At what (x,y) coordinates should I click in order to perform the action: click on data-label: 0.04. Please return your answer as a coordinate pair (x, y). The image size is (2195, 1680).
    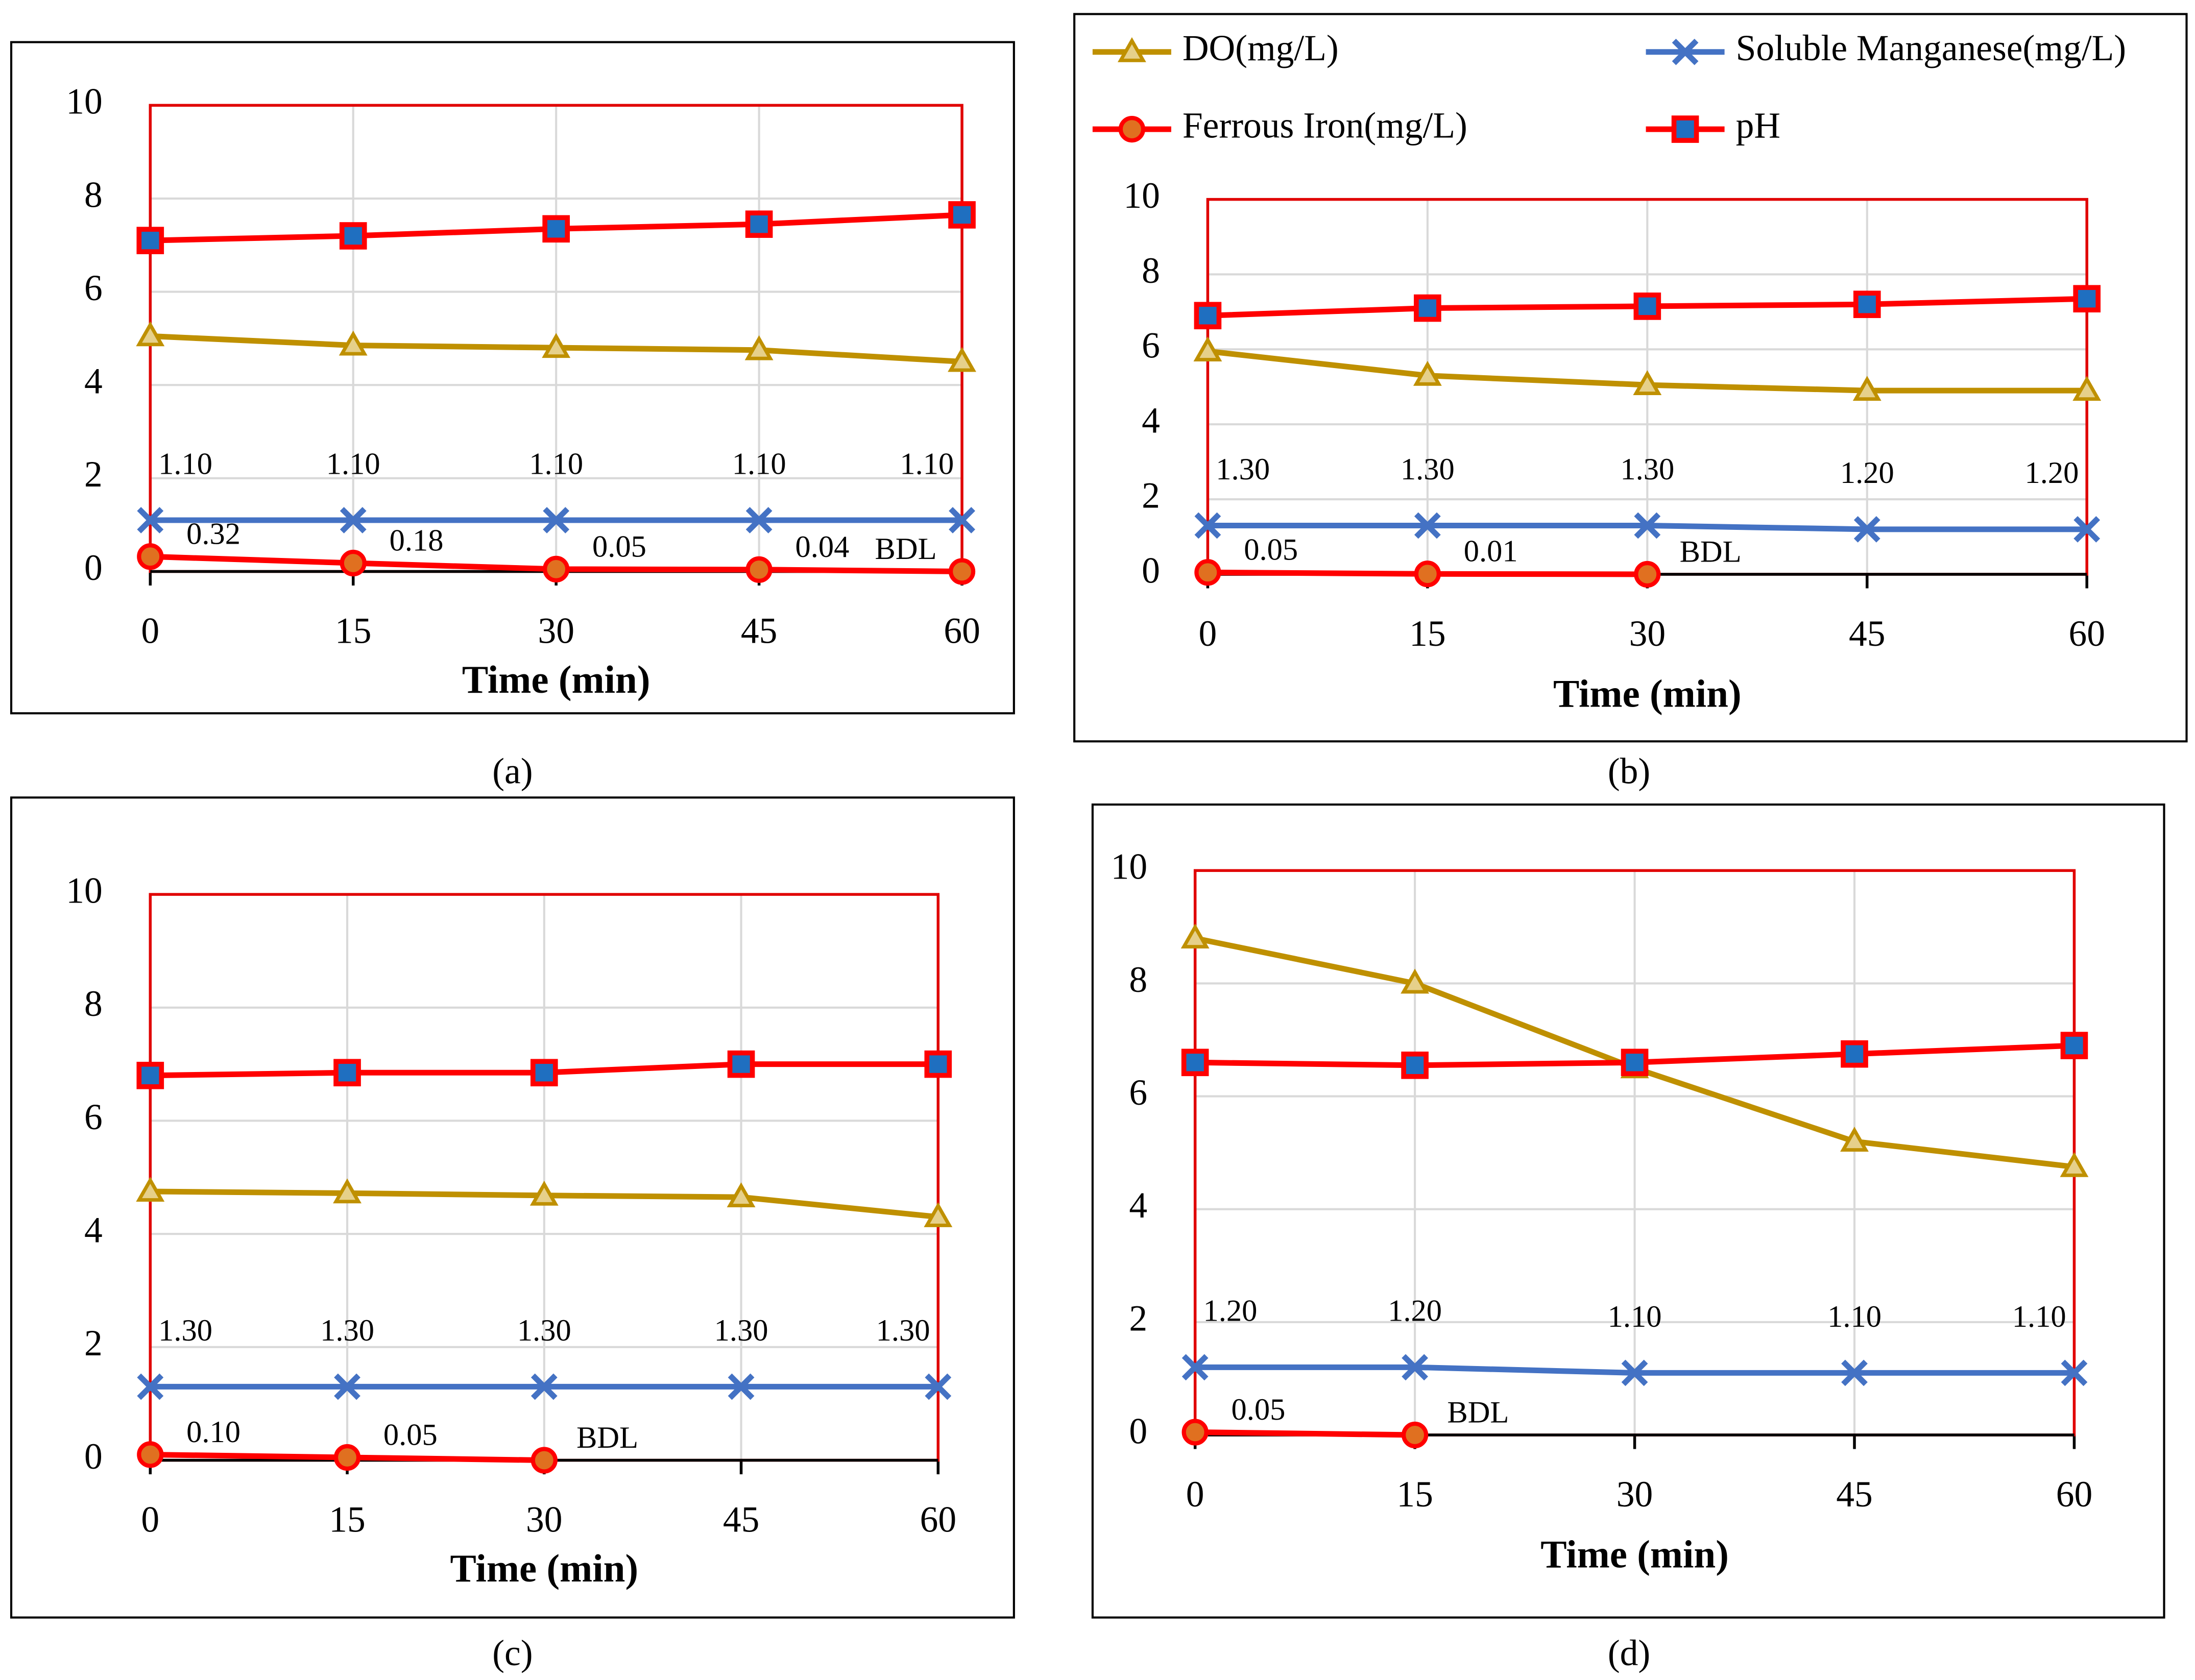
    Looking at the image, I should click on (822, 547).